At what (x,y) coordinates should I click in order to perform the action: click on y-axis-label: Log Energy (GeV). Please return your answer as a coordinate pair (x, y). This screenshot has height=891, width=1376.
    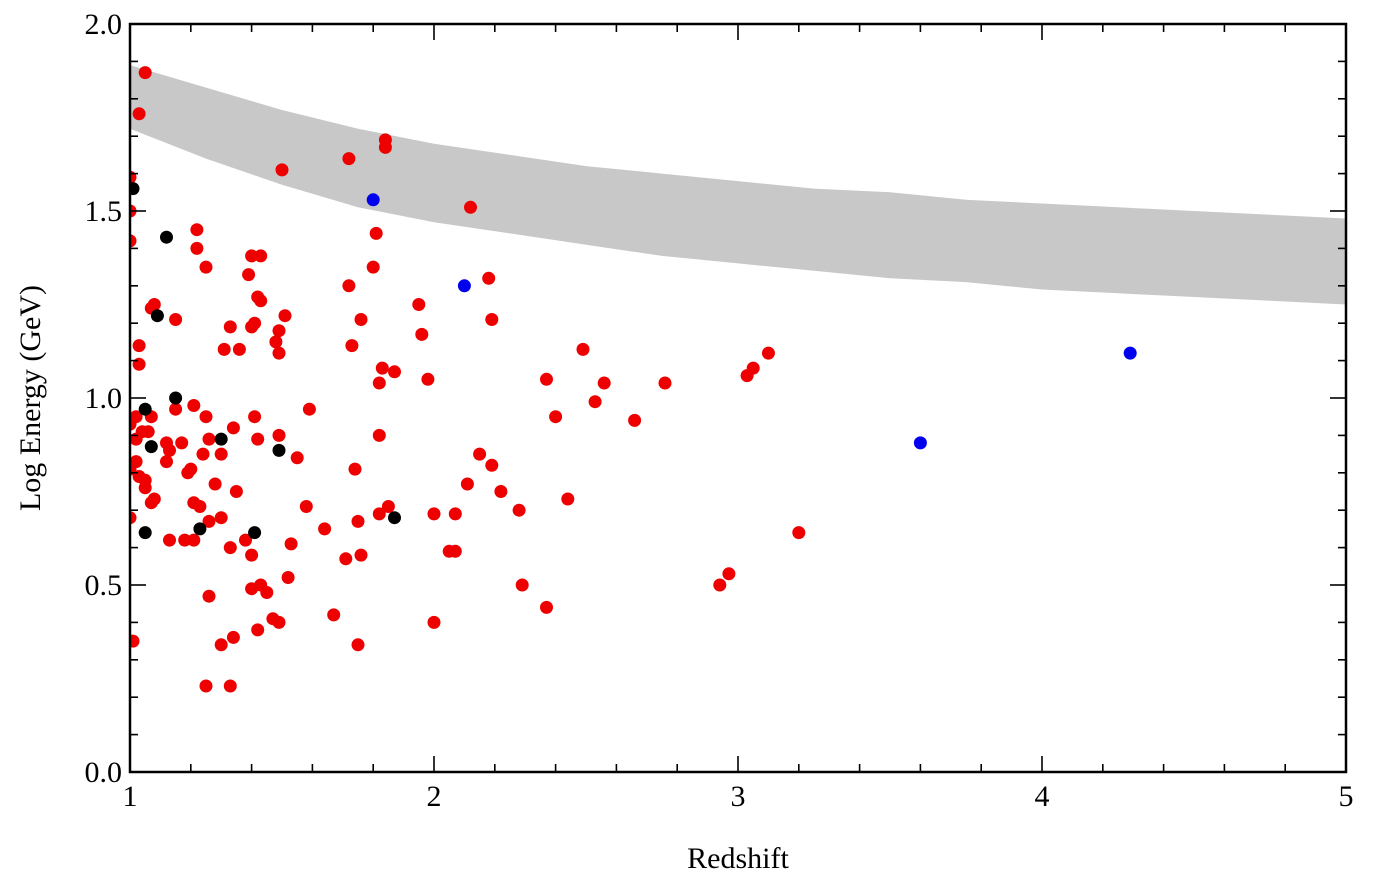
    Looking at the image, I should click on (30, 398).